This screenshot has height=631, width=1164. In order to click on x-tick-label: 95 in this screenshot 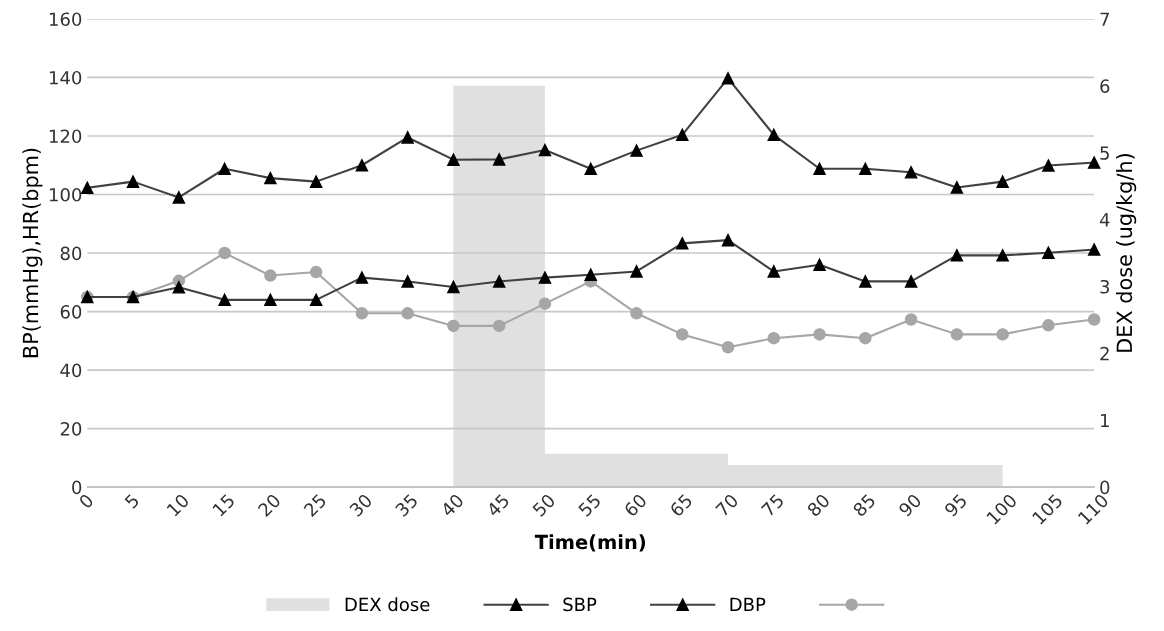, I will do `click(955, 505)`.